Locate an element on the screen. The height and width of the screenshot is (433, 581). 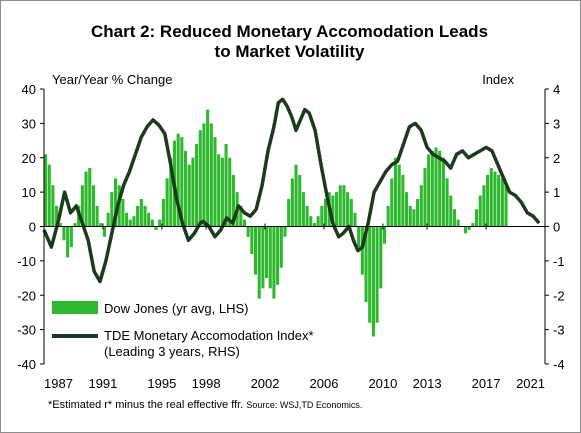
x-tick-label-6: 2010 is located at coordinates (382, 383).